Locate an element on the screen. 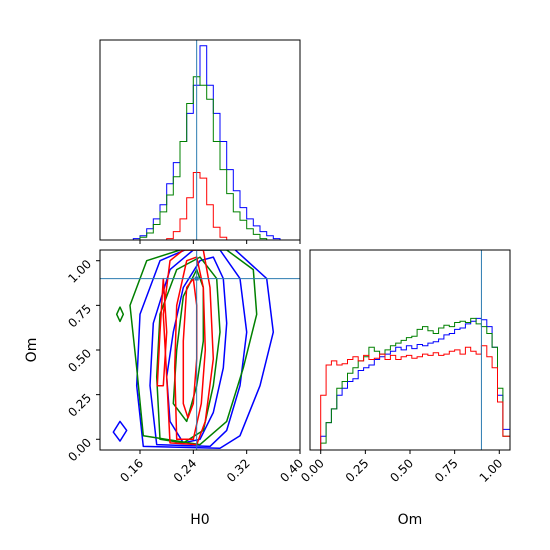 The height and width of the screenshot is (550, 550). y-axis-label-om: Om is located at coordinates (32, 350).